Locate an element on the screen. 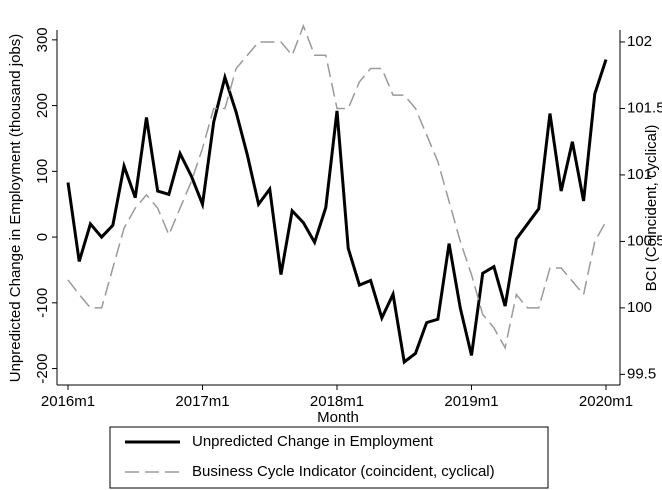  x-axis-label: Month is located at coordinates (338, 417).